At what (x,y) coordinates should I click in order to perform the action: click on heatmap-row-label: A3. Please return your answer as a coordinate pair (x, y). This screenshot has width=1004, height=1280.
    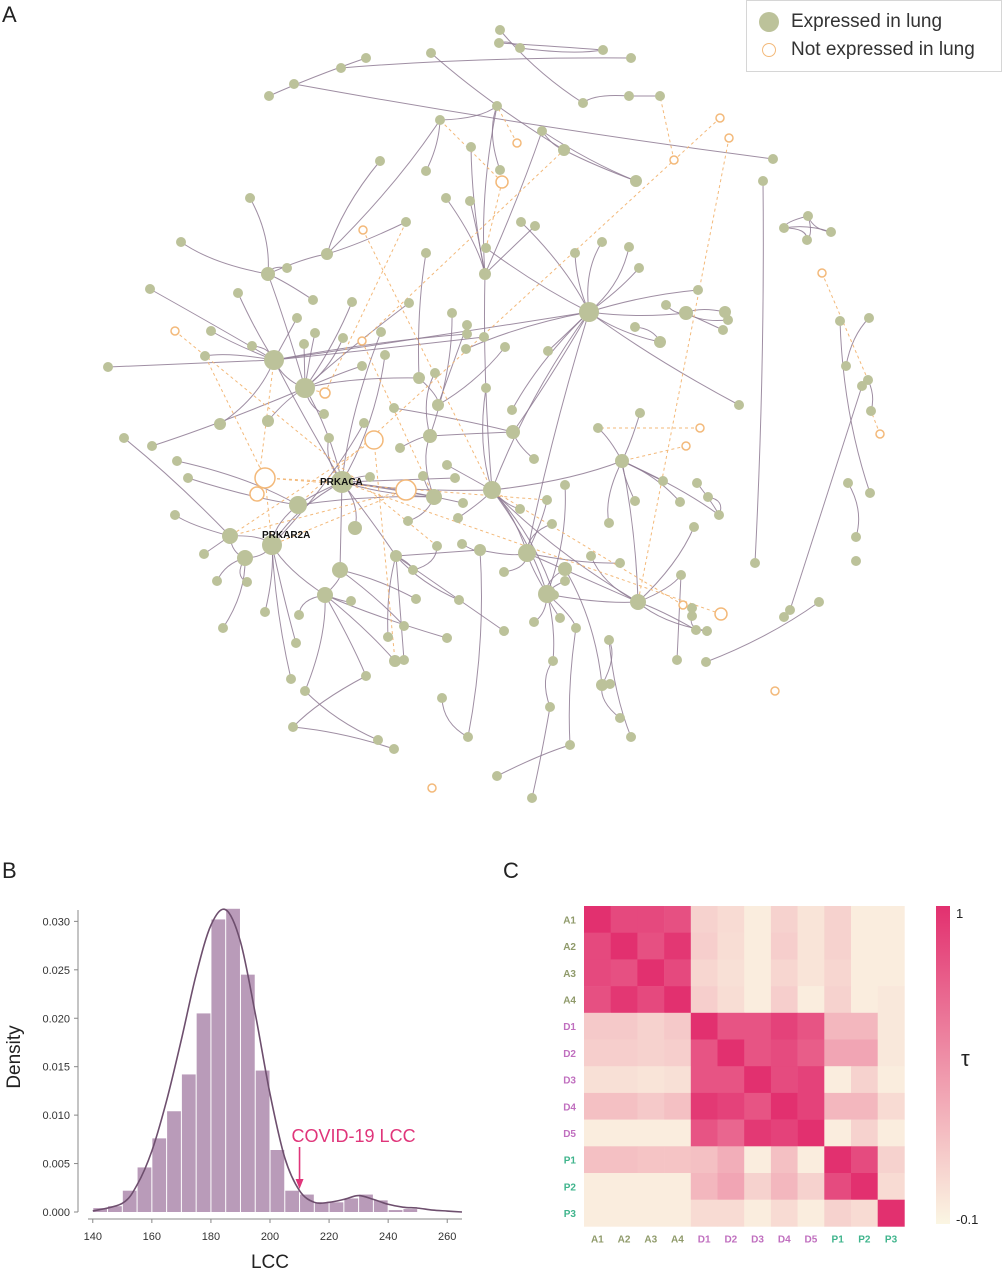
    Looking at the image, I should click on (569, 974).